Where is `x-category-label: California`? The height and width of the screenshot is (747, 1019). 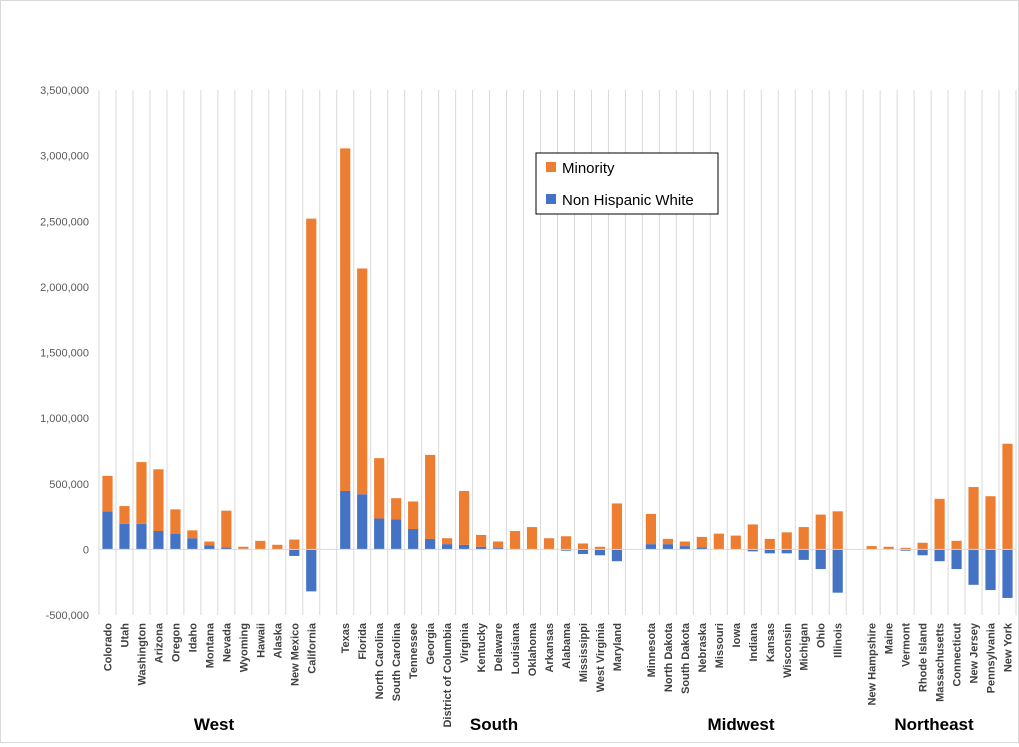 x-category-label: California is located at coordinates (312, 648).